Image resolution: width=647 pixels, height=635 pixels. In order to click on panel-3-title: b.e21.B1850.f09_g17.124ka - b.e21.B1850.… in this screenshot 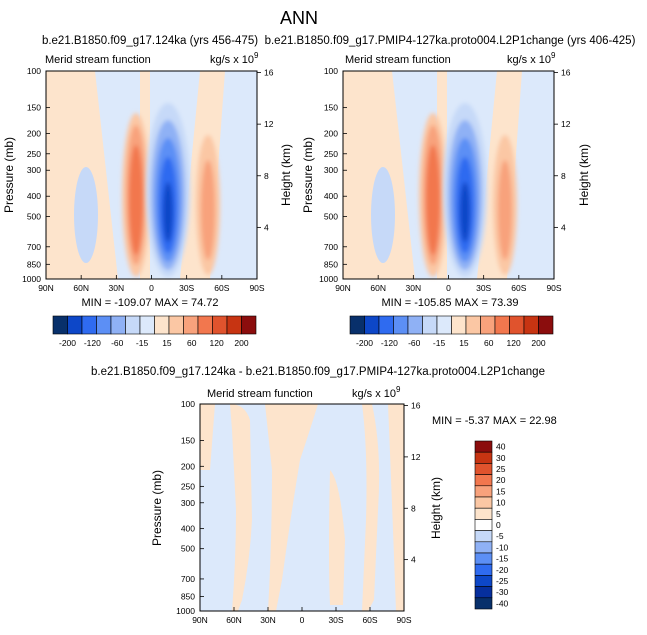, I will do `click(318, 372)`.